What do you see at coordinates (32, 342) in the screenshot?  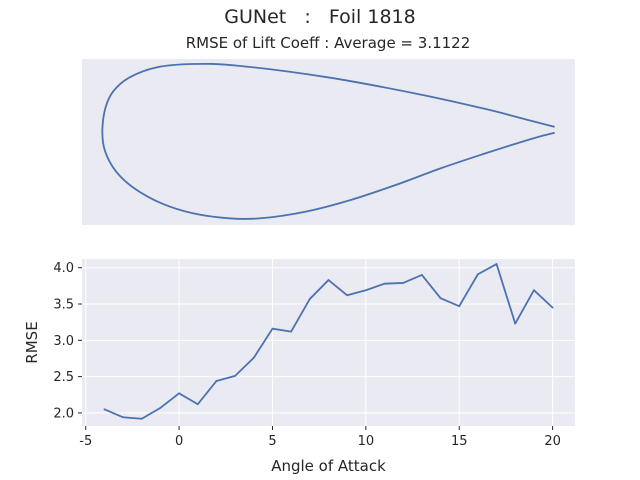 I see `y-axis-label: RMSE` at bounding box center [32, 342].